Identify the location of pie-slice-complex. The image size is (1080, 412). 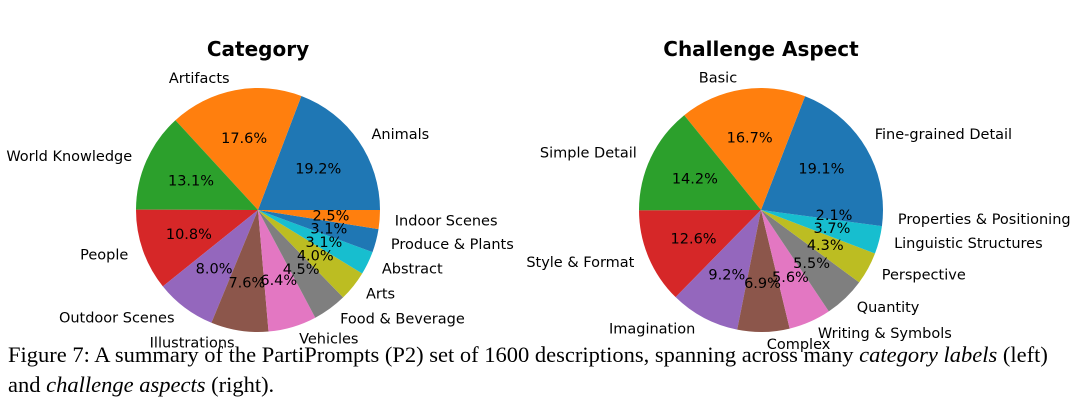
(763, 271).